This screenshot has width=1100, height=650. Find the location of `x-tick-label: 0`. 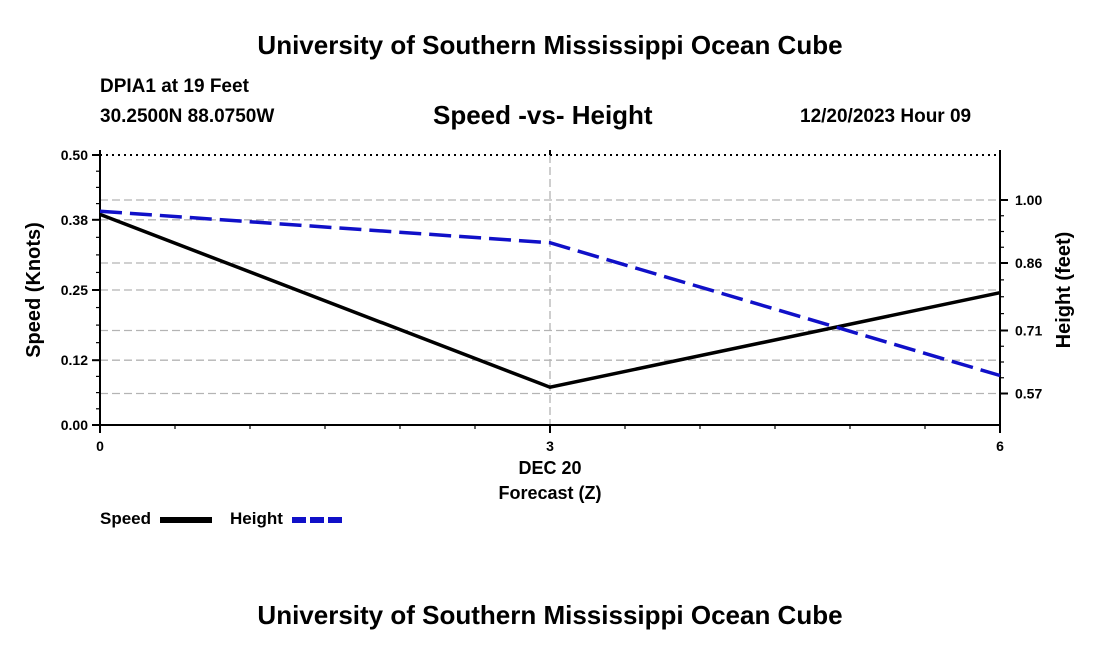

x-tick-label: 0 is located at coordinates (100, 446).